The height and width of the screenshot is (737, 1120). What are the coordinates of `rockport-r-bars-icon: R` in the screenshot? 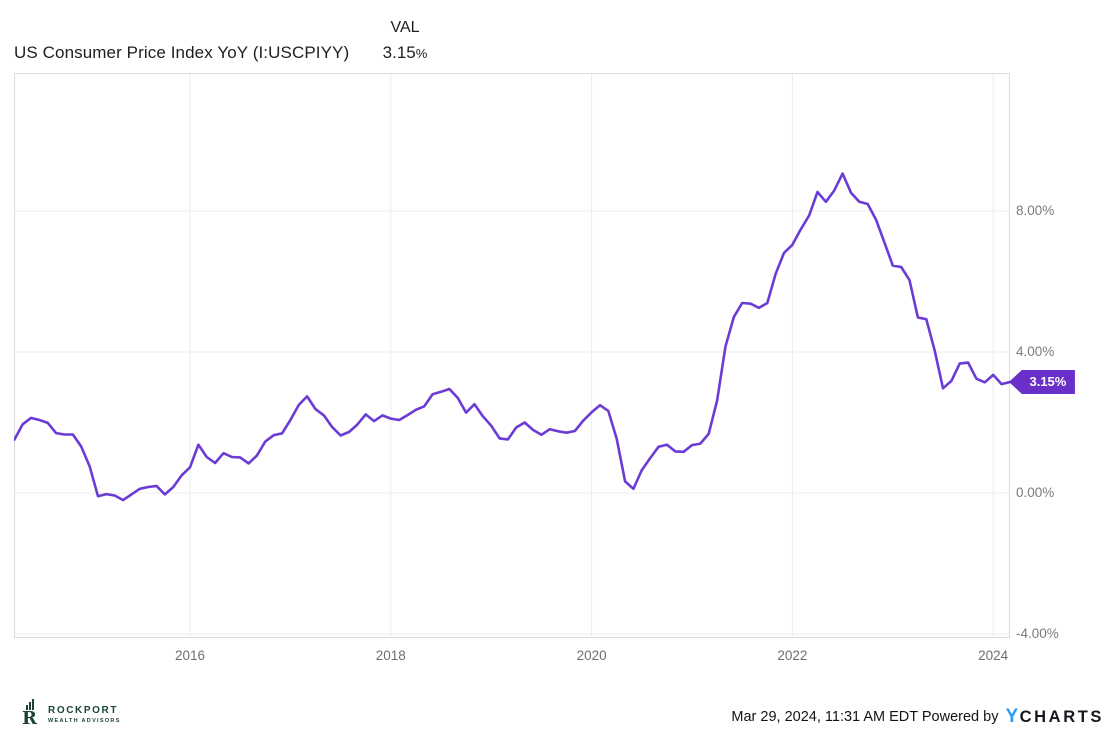 It's located at (30, 714).